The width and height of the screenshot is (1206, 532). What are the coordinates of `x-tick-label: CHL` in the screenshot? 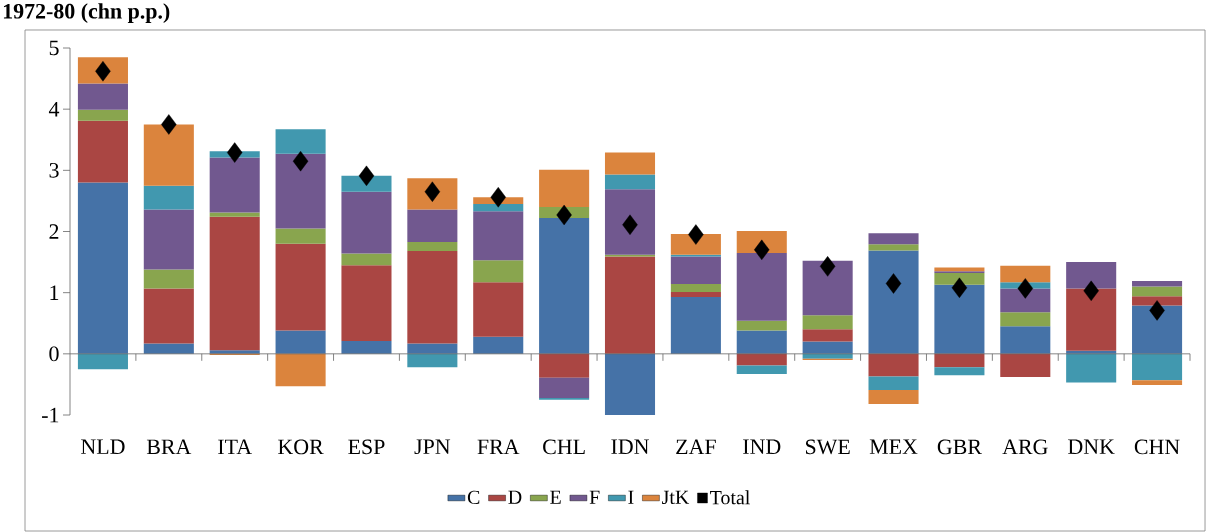 It's located at (564, 447).